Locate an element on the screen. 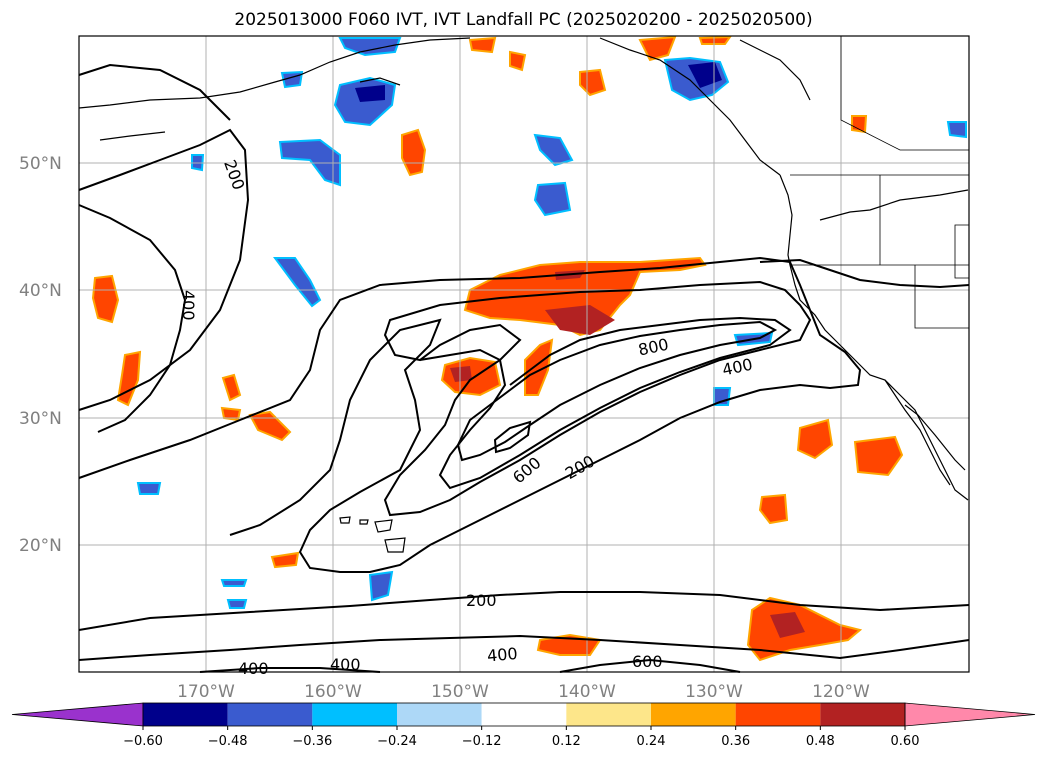  contour-label: 600 is located at coordinates (647, 661).